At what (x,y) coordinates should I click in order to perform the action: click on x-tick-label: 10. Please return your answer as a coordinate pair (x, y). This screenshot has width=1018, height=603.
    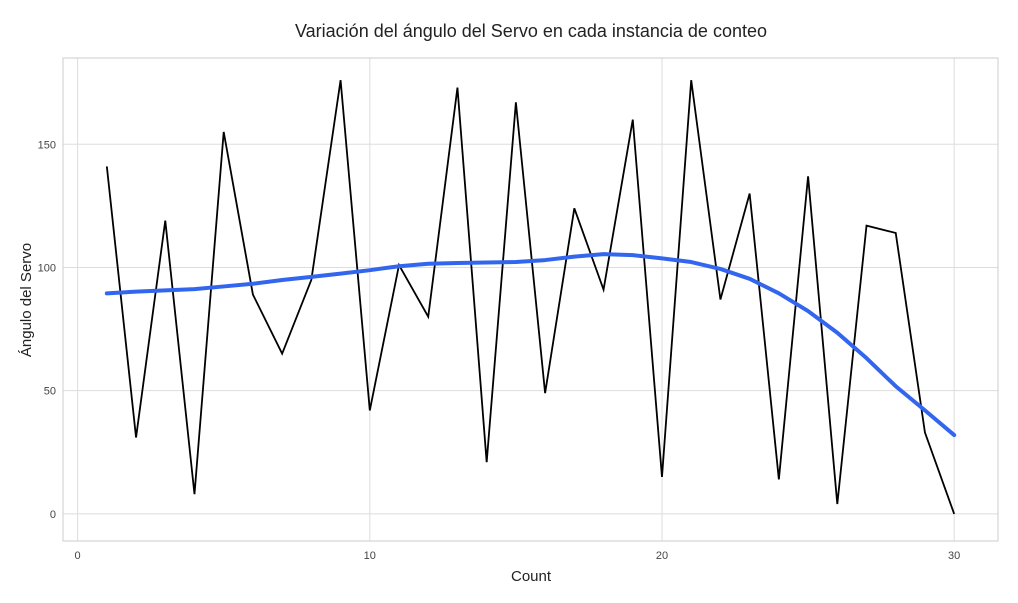
    Looking at the image, I should click on (370, 556).